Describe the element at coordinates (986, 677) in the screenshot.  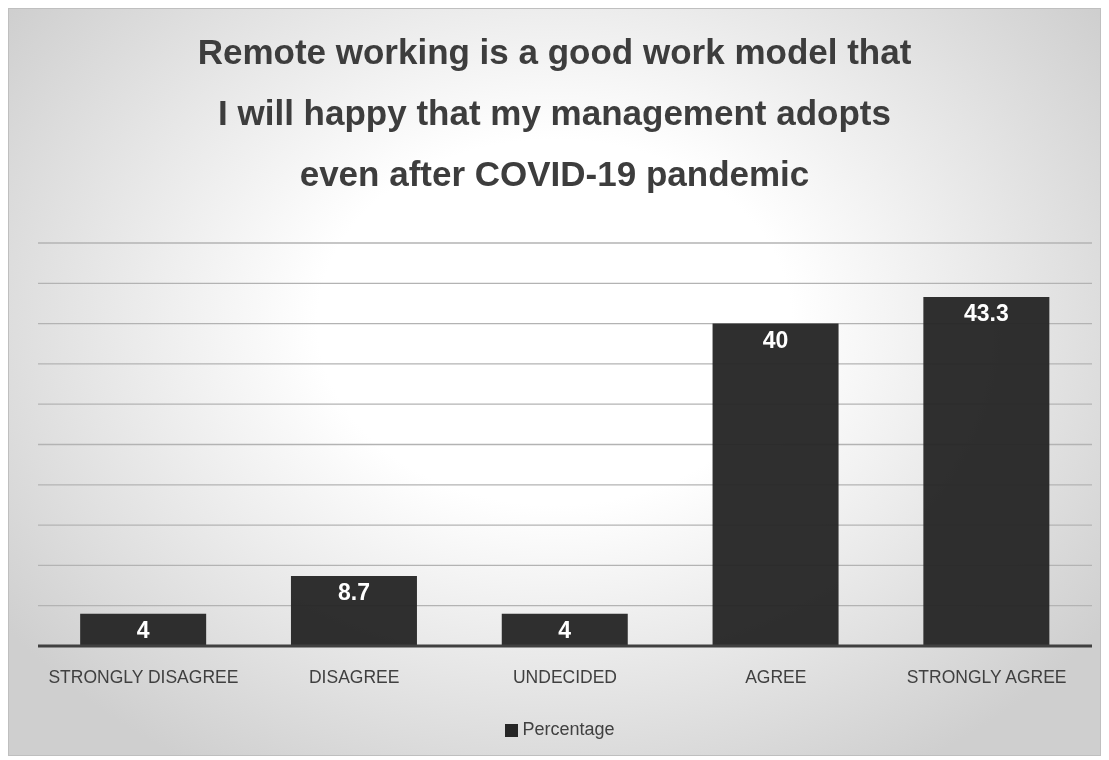
I see `x-tick-label: STRONGLY AGREE` at that location.